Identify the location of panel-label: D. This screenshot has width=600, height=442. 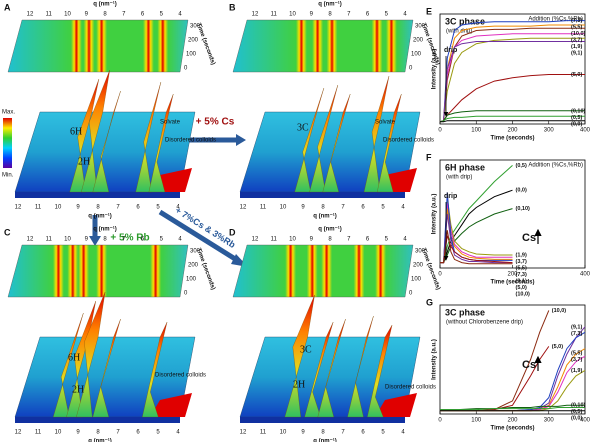
(232, 232).